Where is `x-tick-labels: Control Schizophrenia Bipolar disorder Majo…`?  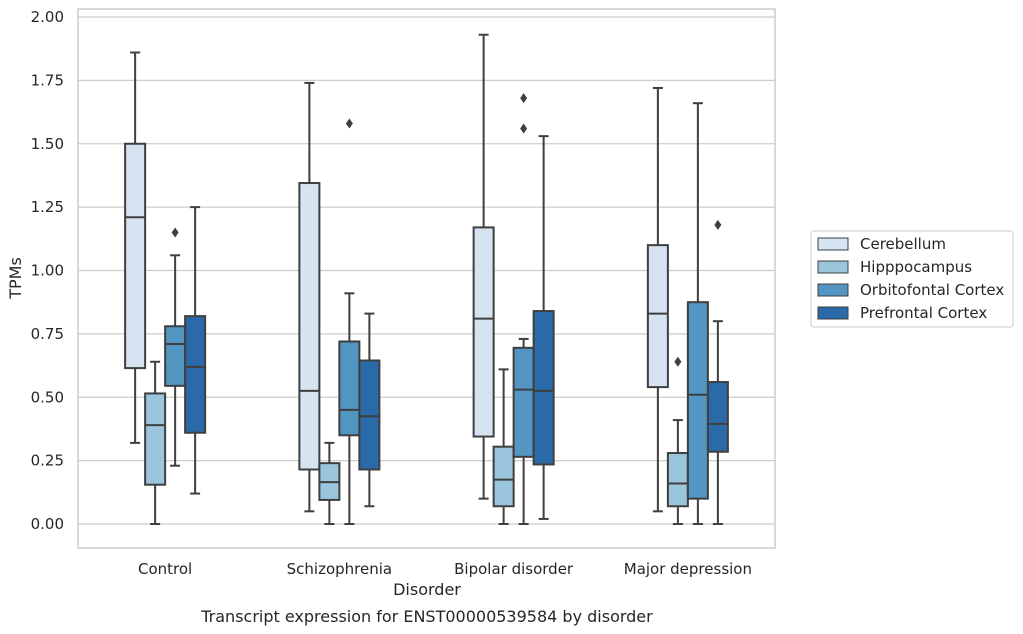
x-tick-labels: Control Schizophrenia Bipolar disorder Majo… is located at coordinates (445, 569).